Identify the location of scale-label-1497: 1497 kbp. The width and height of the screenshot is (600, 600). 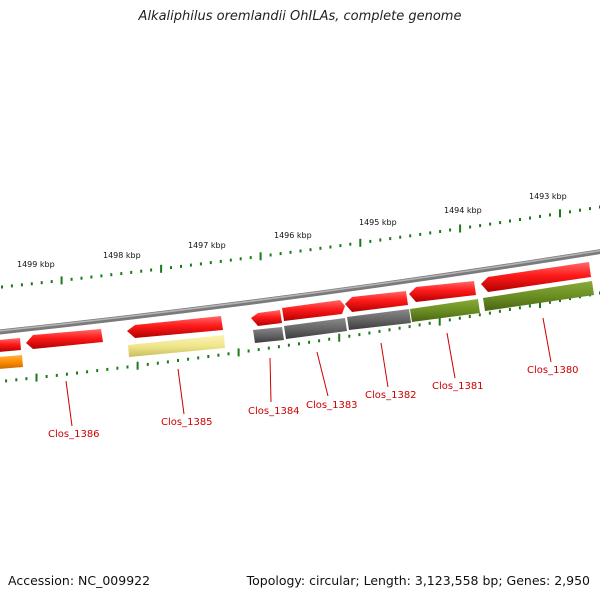
(207, 245).